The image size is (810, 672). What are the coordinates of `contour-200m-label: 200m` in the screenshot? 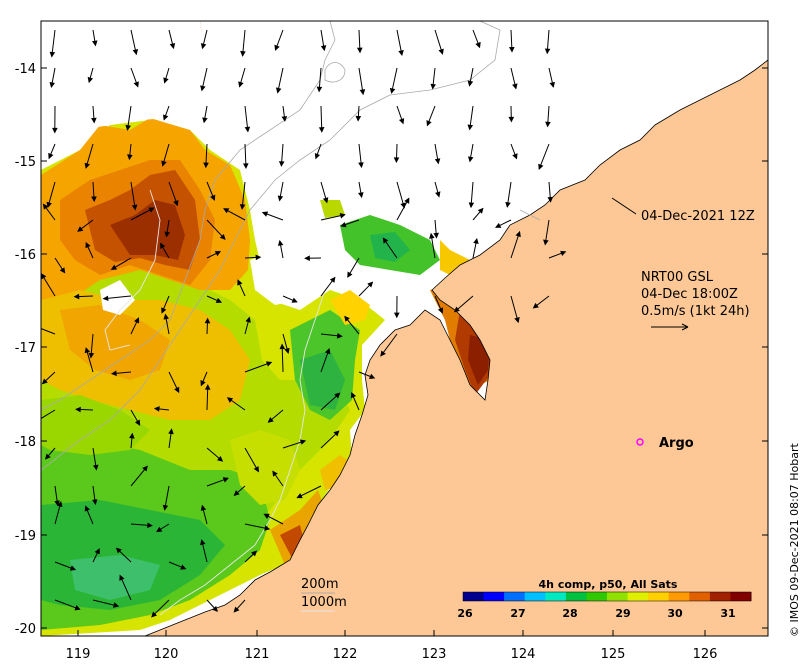 It's located at (319, 584).